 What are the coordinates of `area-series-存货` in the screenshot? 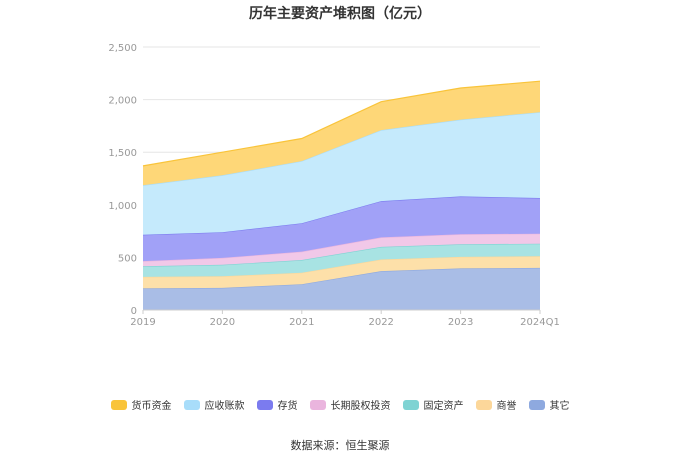 It's located at (341, 229).